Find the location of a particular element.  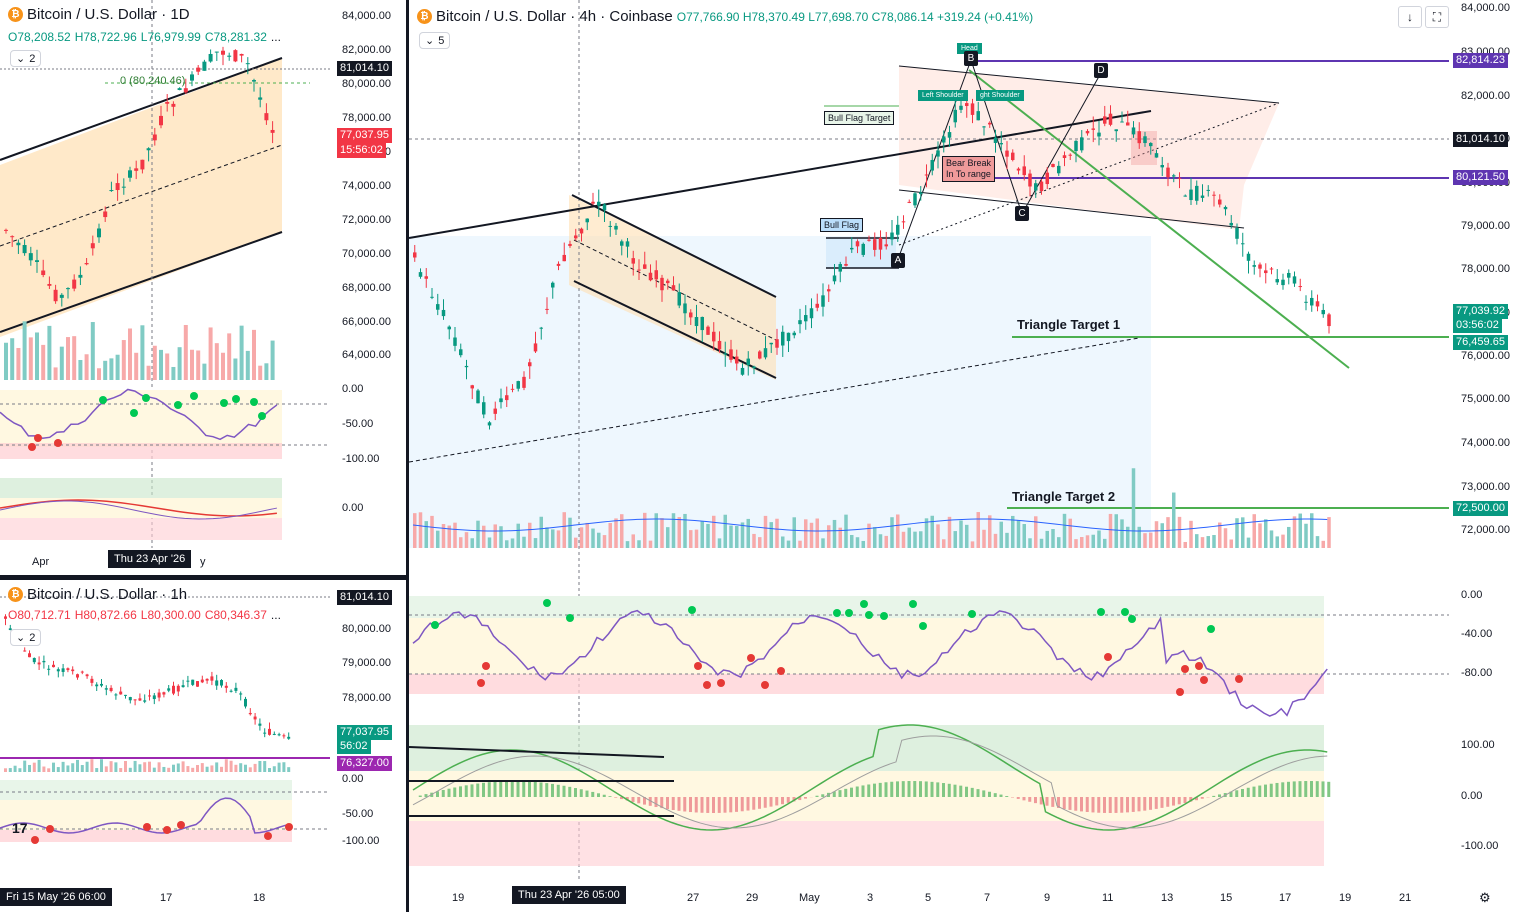

daily-osc2-y-label: 0.00 is located at coordinates (353, 508).